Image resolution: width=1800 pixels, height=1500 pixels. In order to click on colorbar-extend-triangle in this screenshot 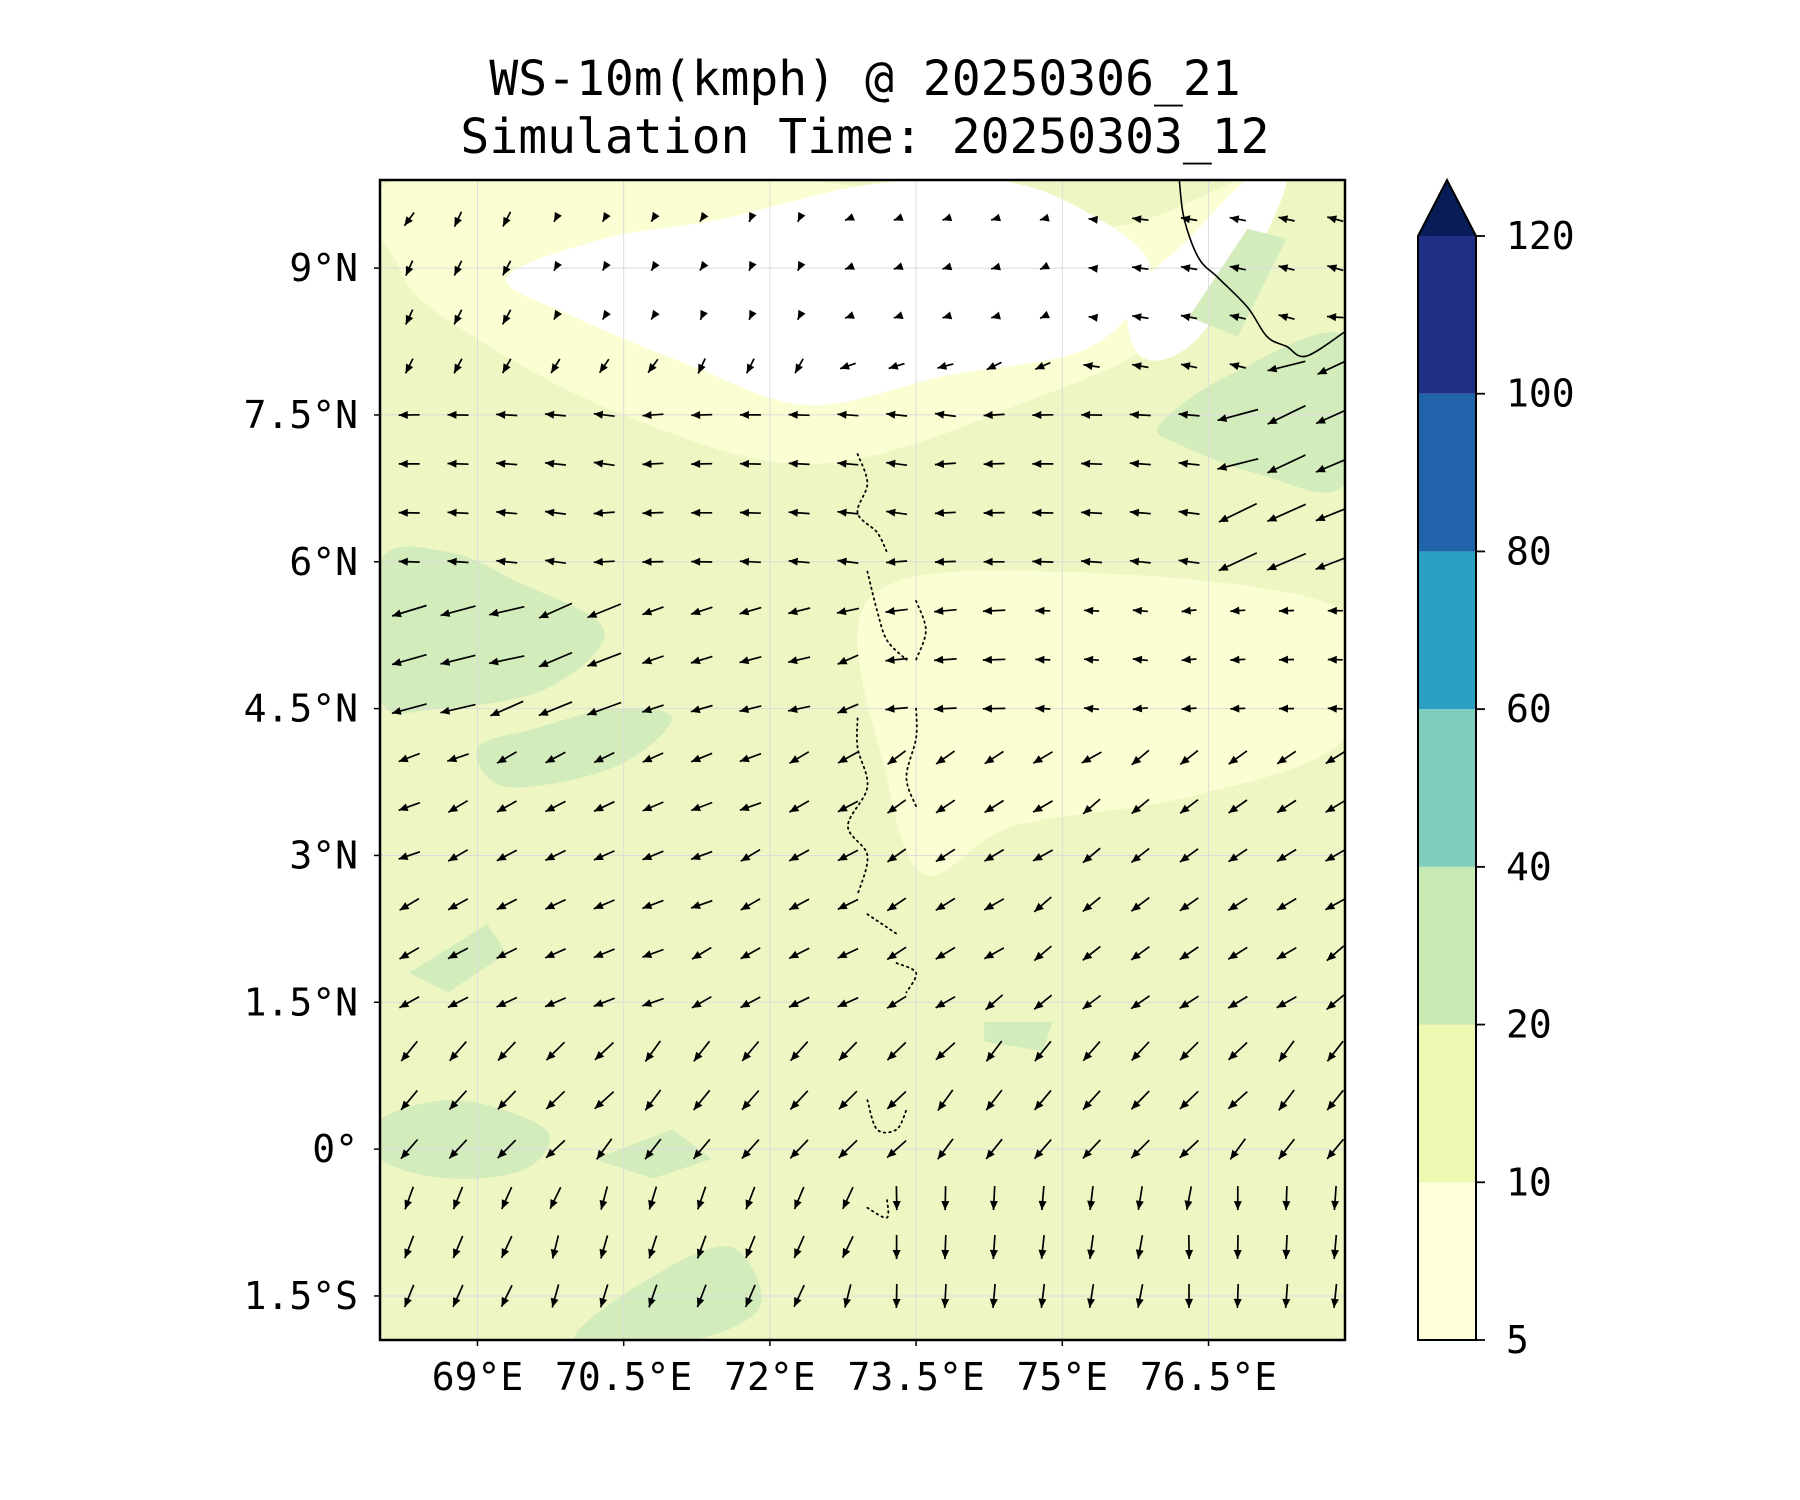, I will do `click(1447, 208)`.